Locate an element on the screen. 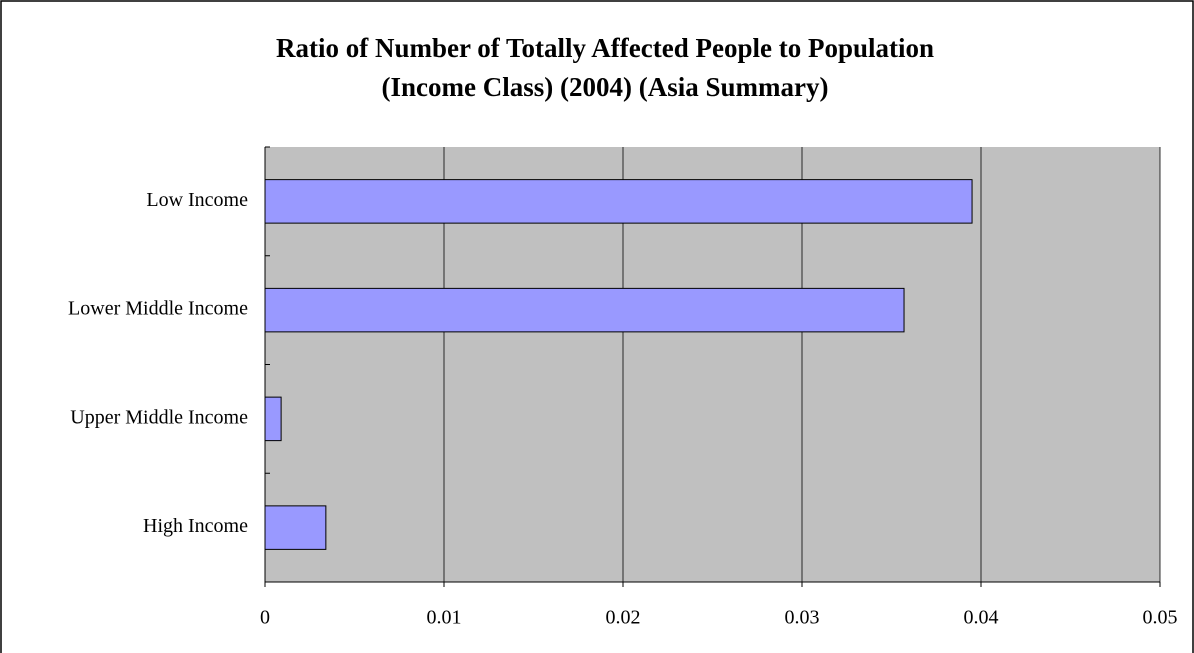 The image size is (1194, 653). x-tick-label: 0.05 is located at coordinates (1160, 618).